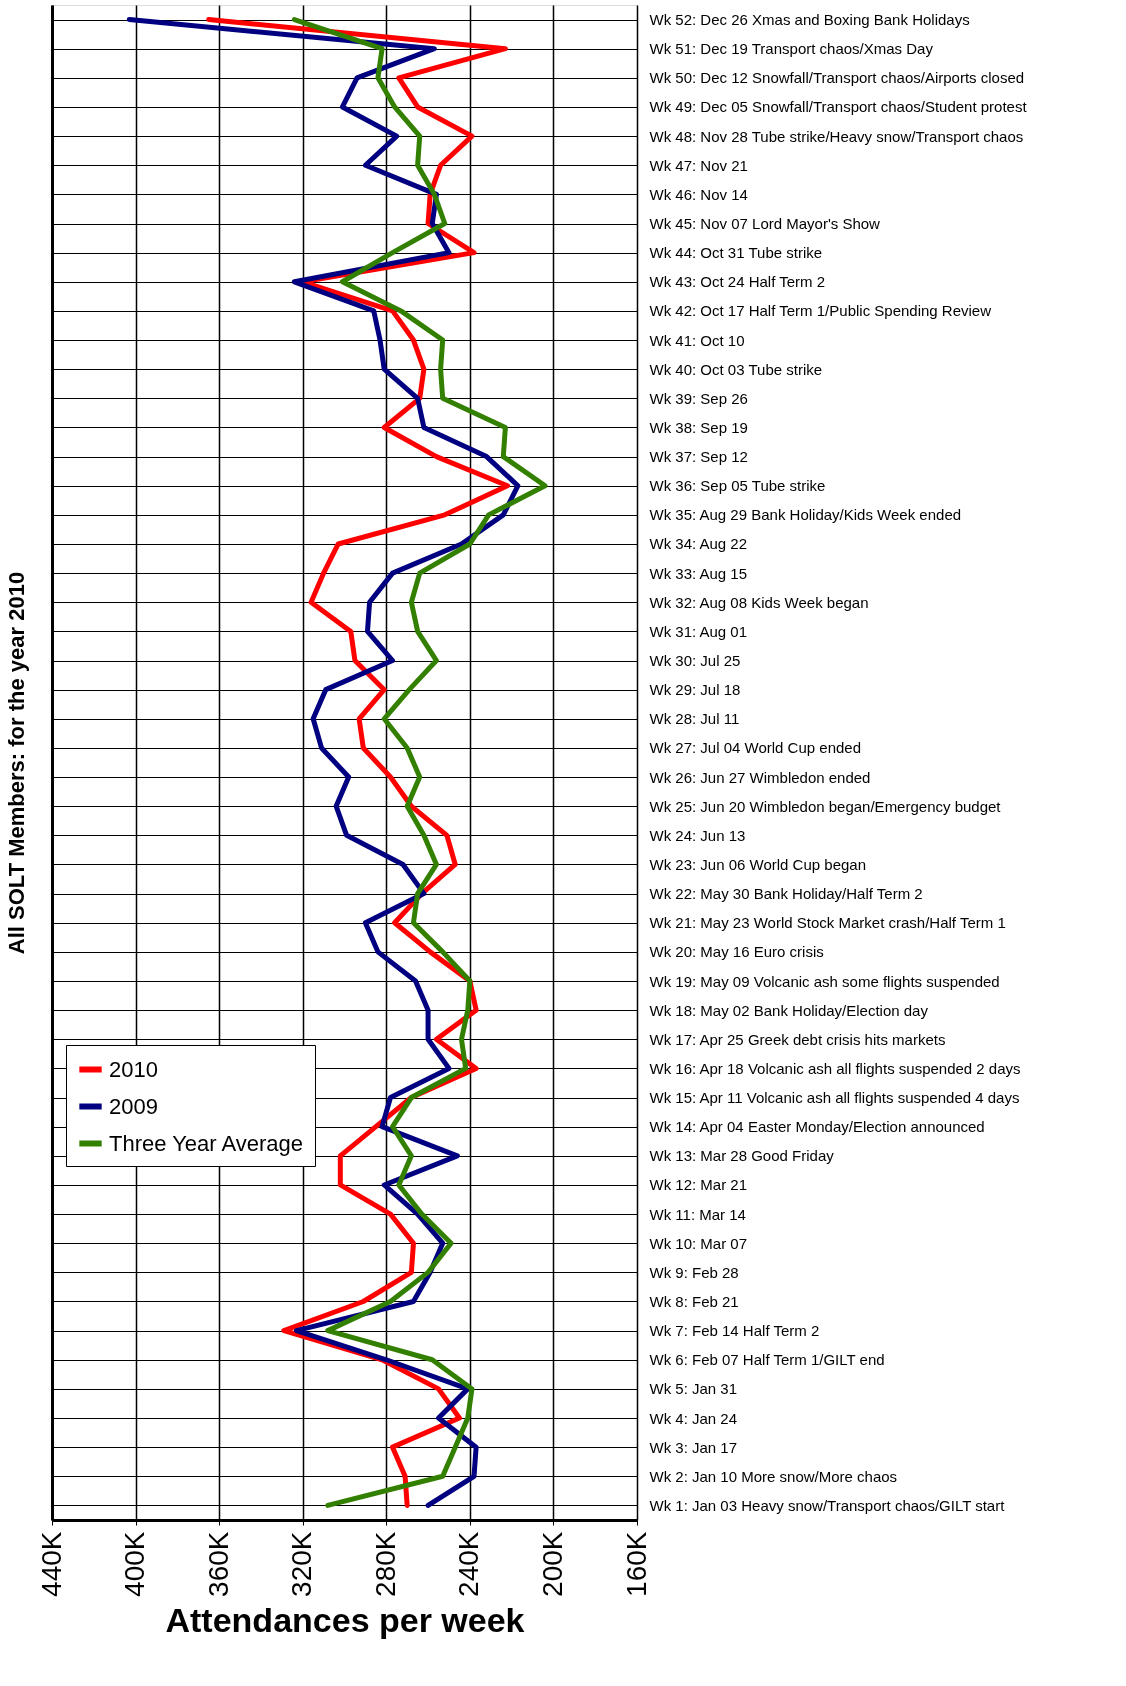 The image size is (1126, 1686). I want to click on y-tick-label: Wk 37: Sep 12, so click(698, 457).